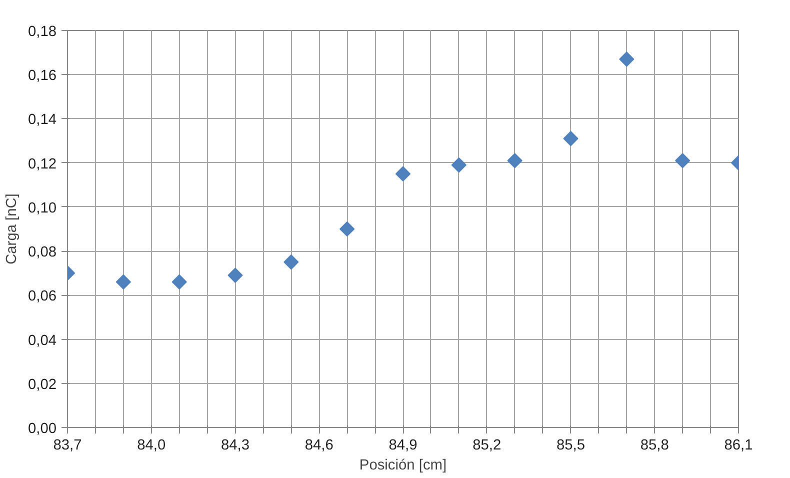 This screenshot has height=478, width=790. What do you see at coordinates (67, 446) in the screenshot?
I see `x-tick-label: 83,7` at bounding box center [67, 446].